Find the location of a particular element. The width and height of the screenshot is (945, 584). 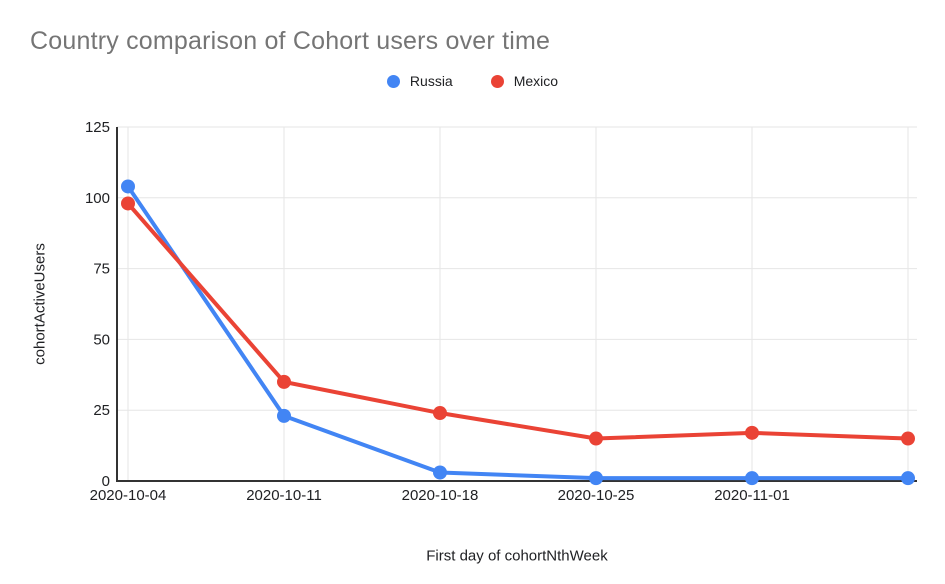

mexico-series-dot-icon is located at coordinates (497, 81).